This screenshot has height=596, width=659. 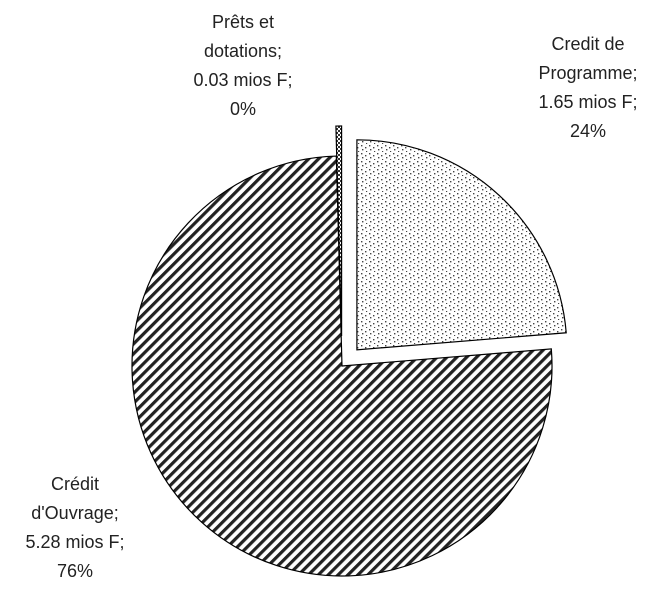 What do you see at coordinates (240, 36) in the screenshot?
I see `category-name: Prêts et dotations` at bounding box center [240, 36].